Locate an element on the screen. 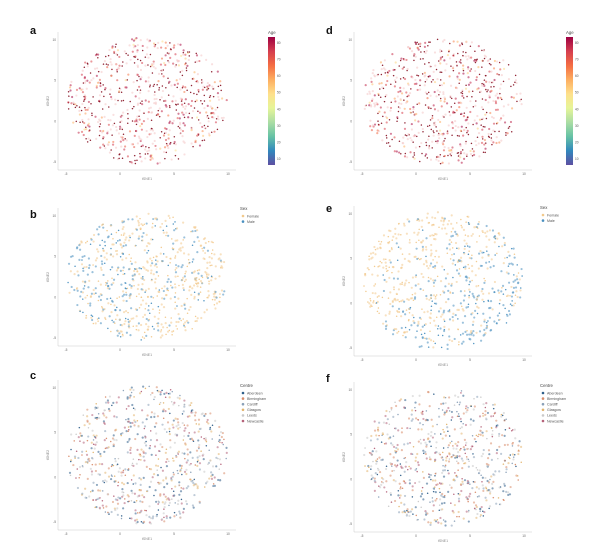 This screenshot has height=559, width=614. colorbar-tick-label: 10 is located at coordinates (577, 159).